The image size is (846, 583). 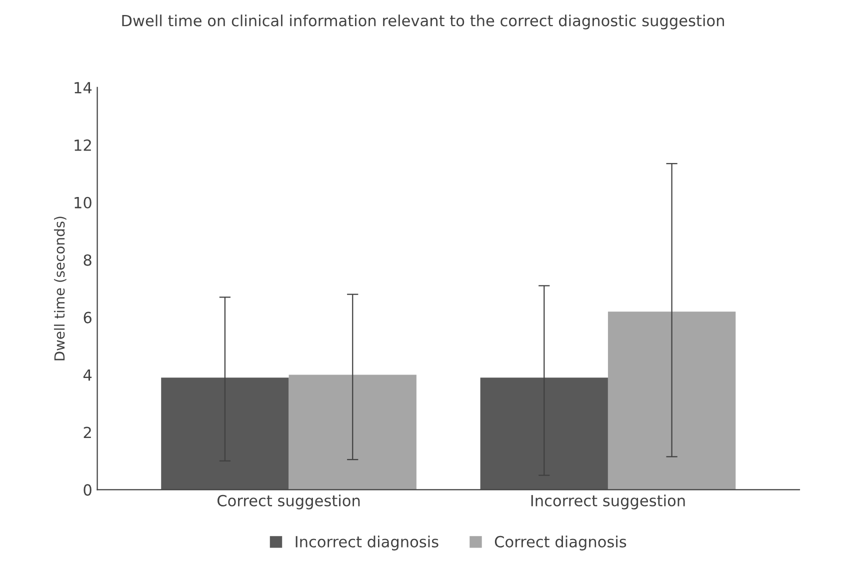 What do you see at coordinates (60, 288) in the screenshot?
I see `y-axis-title: Dwell time (seconds)` at bounding box center [60, 288].